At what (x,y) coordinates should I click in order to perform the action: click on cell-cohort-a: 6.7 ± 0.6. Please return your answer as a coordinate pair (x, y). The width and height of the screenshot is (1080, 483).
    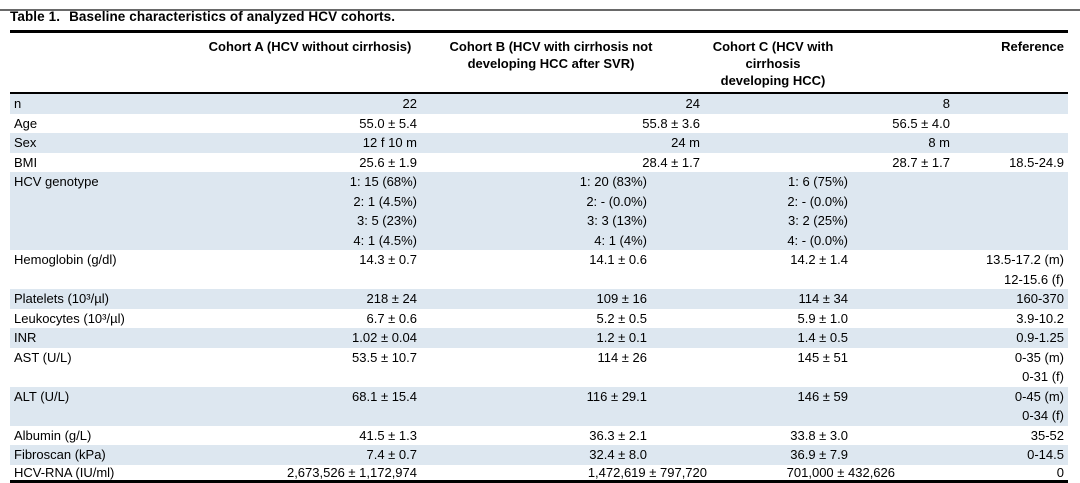
    Looking at the image, I should click on (391, 318).